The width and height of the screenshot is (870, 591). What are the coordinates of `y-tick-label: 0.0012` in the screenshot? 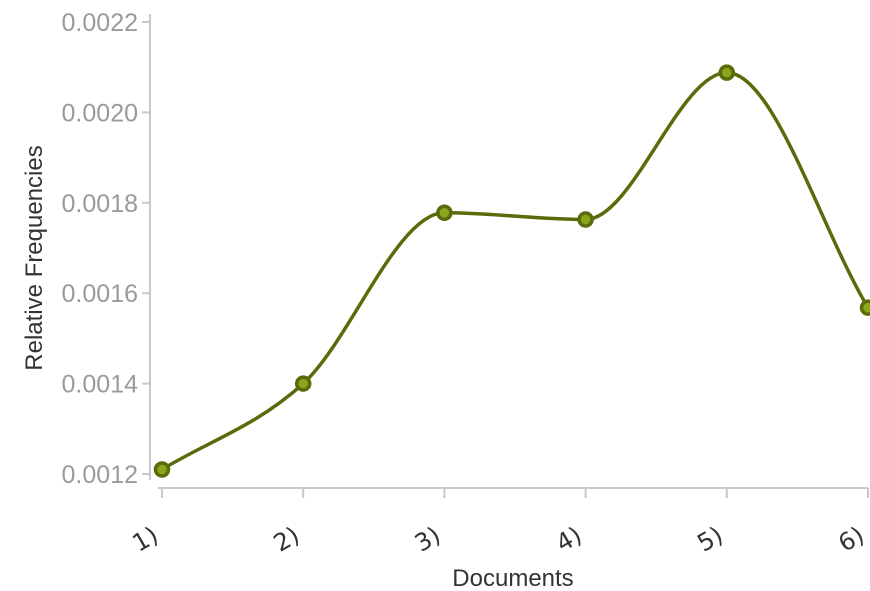 It's located at (100, 475).